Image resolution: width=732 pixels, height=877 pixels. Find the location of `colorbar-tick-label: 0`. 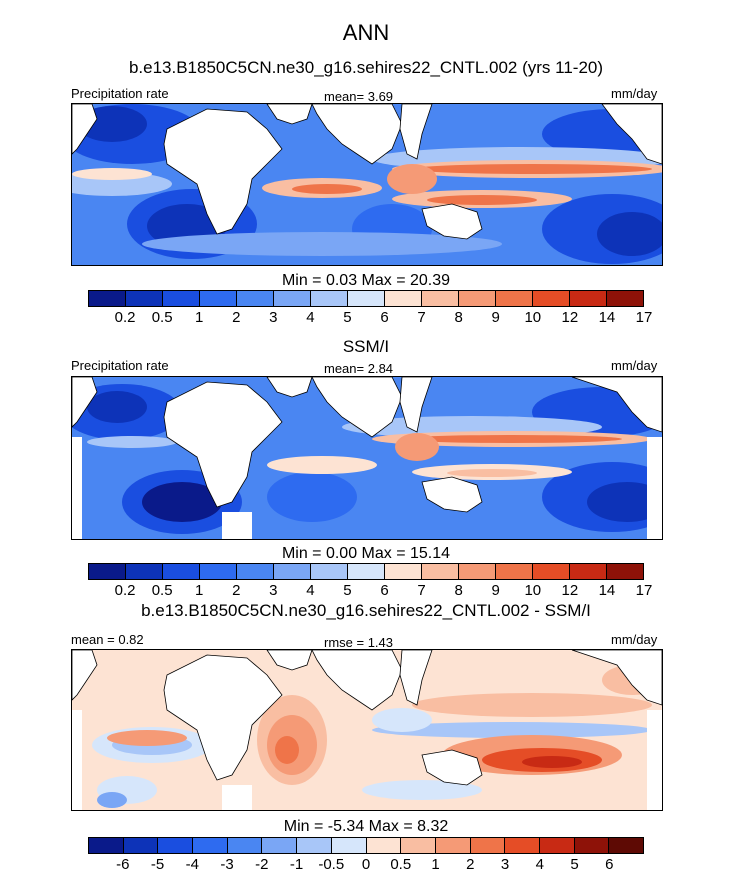

colorbar-tick-label: 0 is located at coordinates (366, 864).